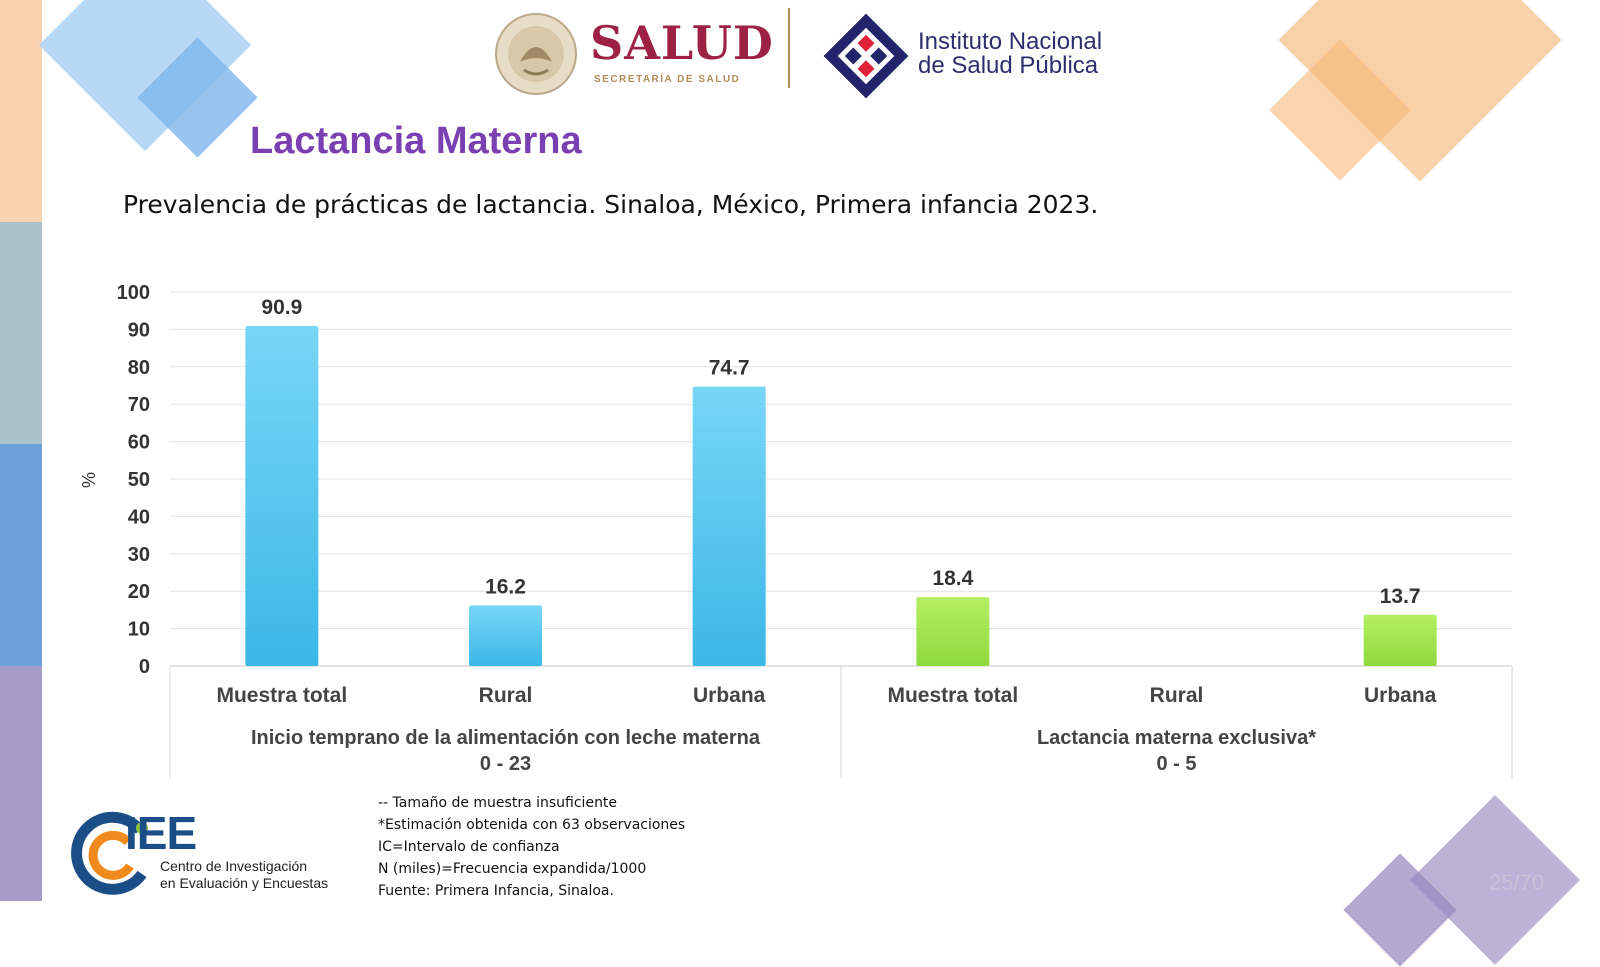  I want to click on y-tick-label: 20, so click(139, 592).